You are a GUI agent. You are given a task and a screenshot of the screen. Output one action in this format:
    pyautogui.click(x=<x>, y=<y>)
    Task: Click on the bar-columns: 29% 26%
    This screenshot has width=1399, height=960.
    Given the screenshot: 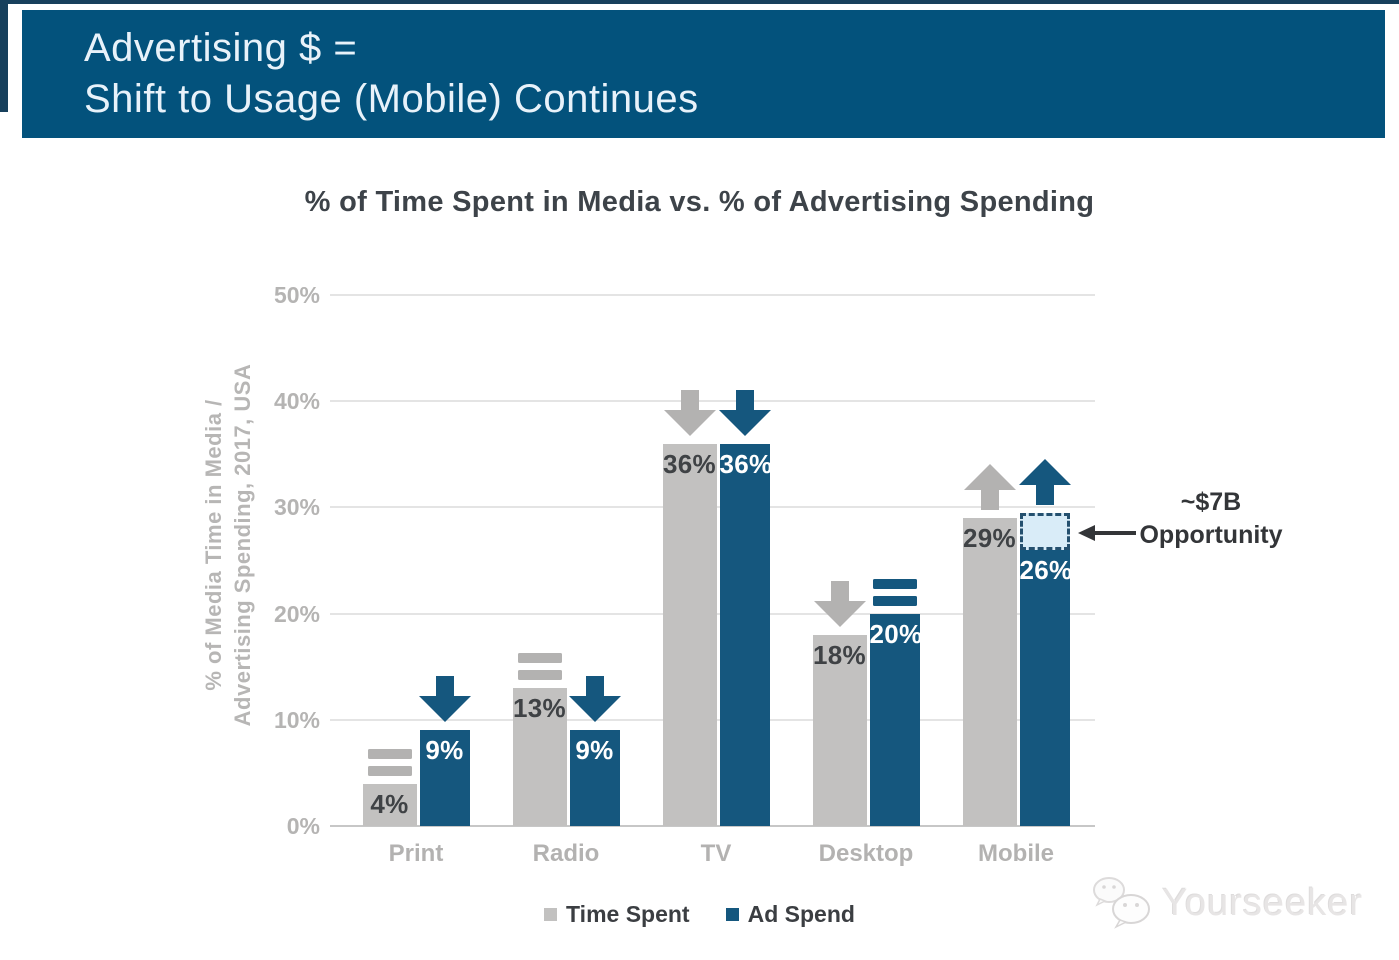 What is the action you would take?
    pyautogui.click(x=1017, y=642)
    